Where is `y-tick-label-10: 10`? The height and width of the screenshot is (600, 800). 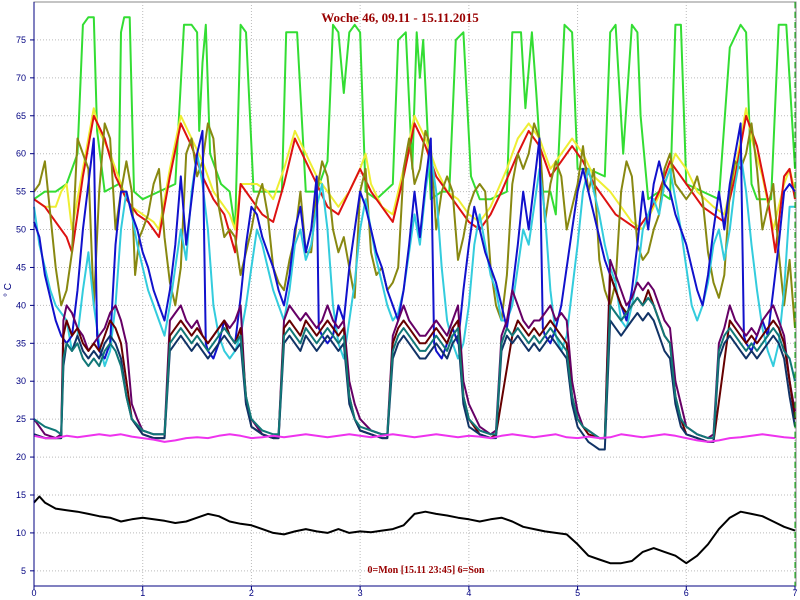
y-tick-label-10: 10 is located at coordinates (21, 533).